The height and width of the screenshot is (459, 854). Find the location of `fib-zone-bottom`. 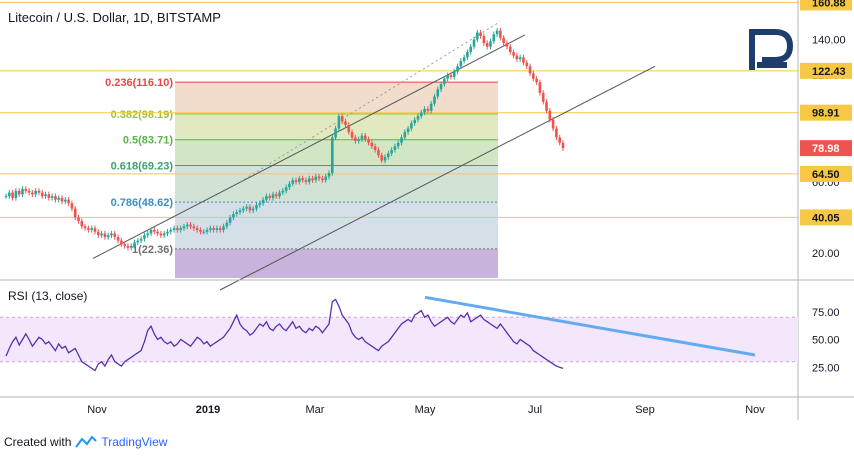

fib-zone-bottom is located at coordinates (336, 263).